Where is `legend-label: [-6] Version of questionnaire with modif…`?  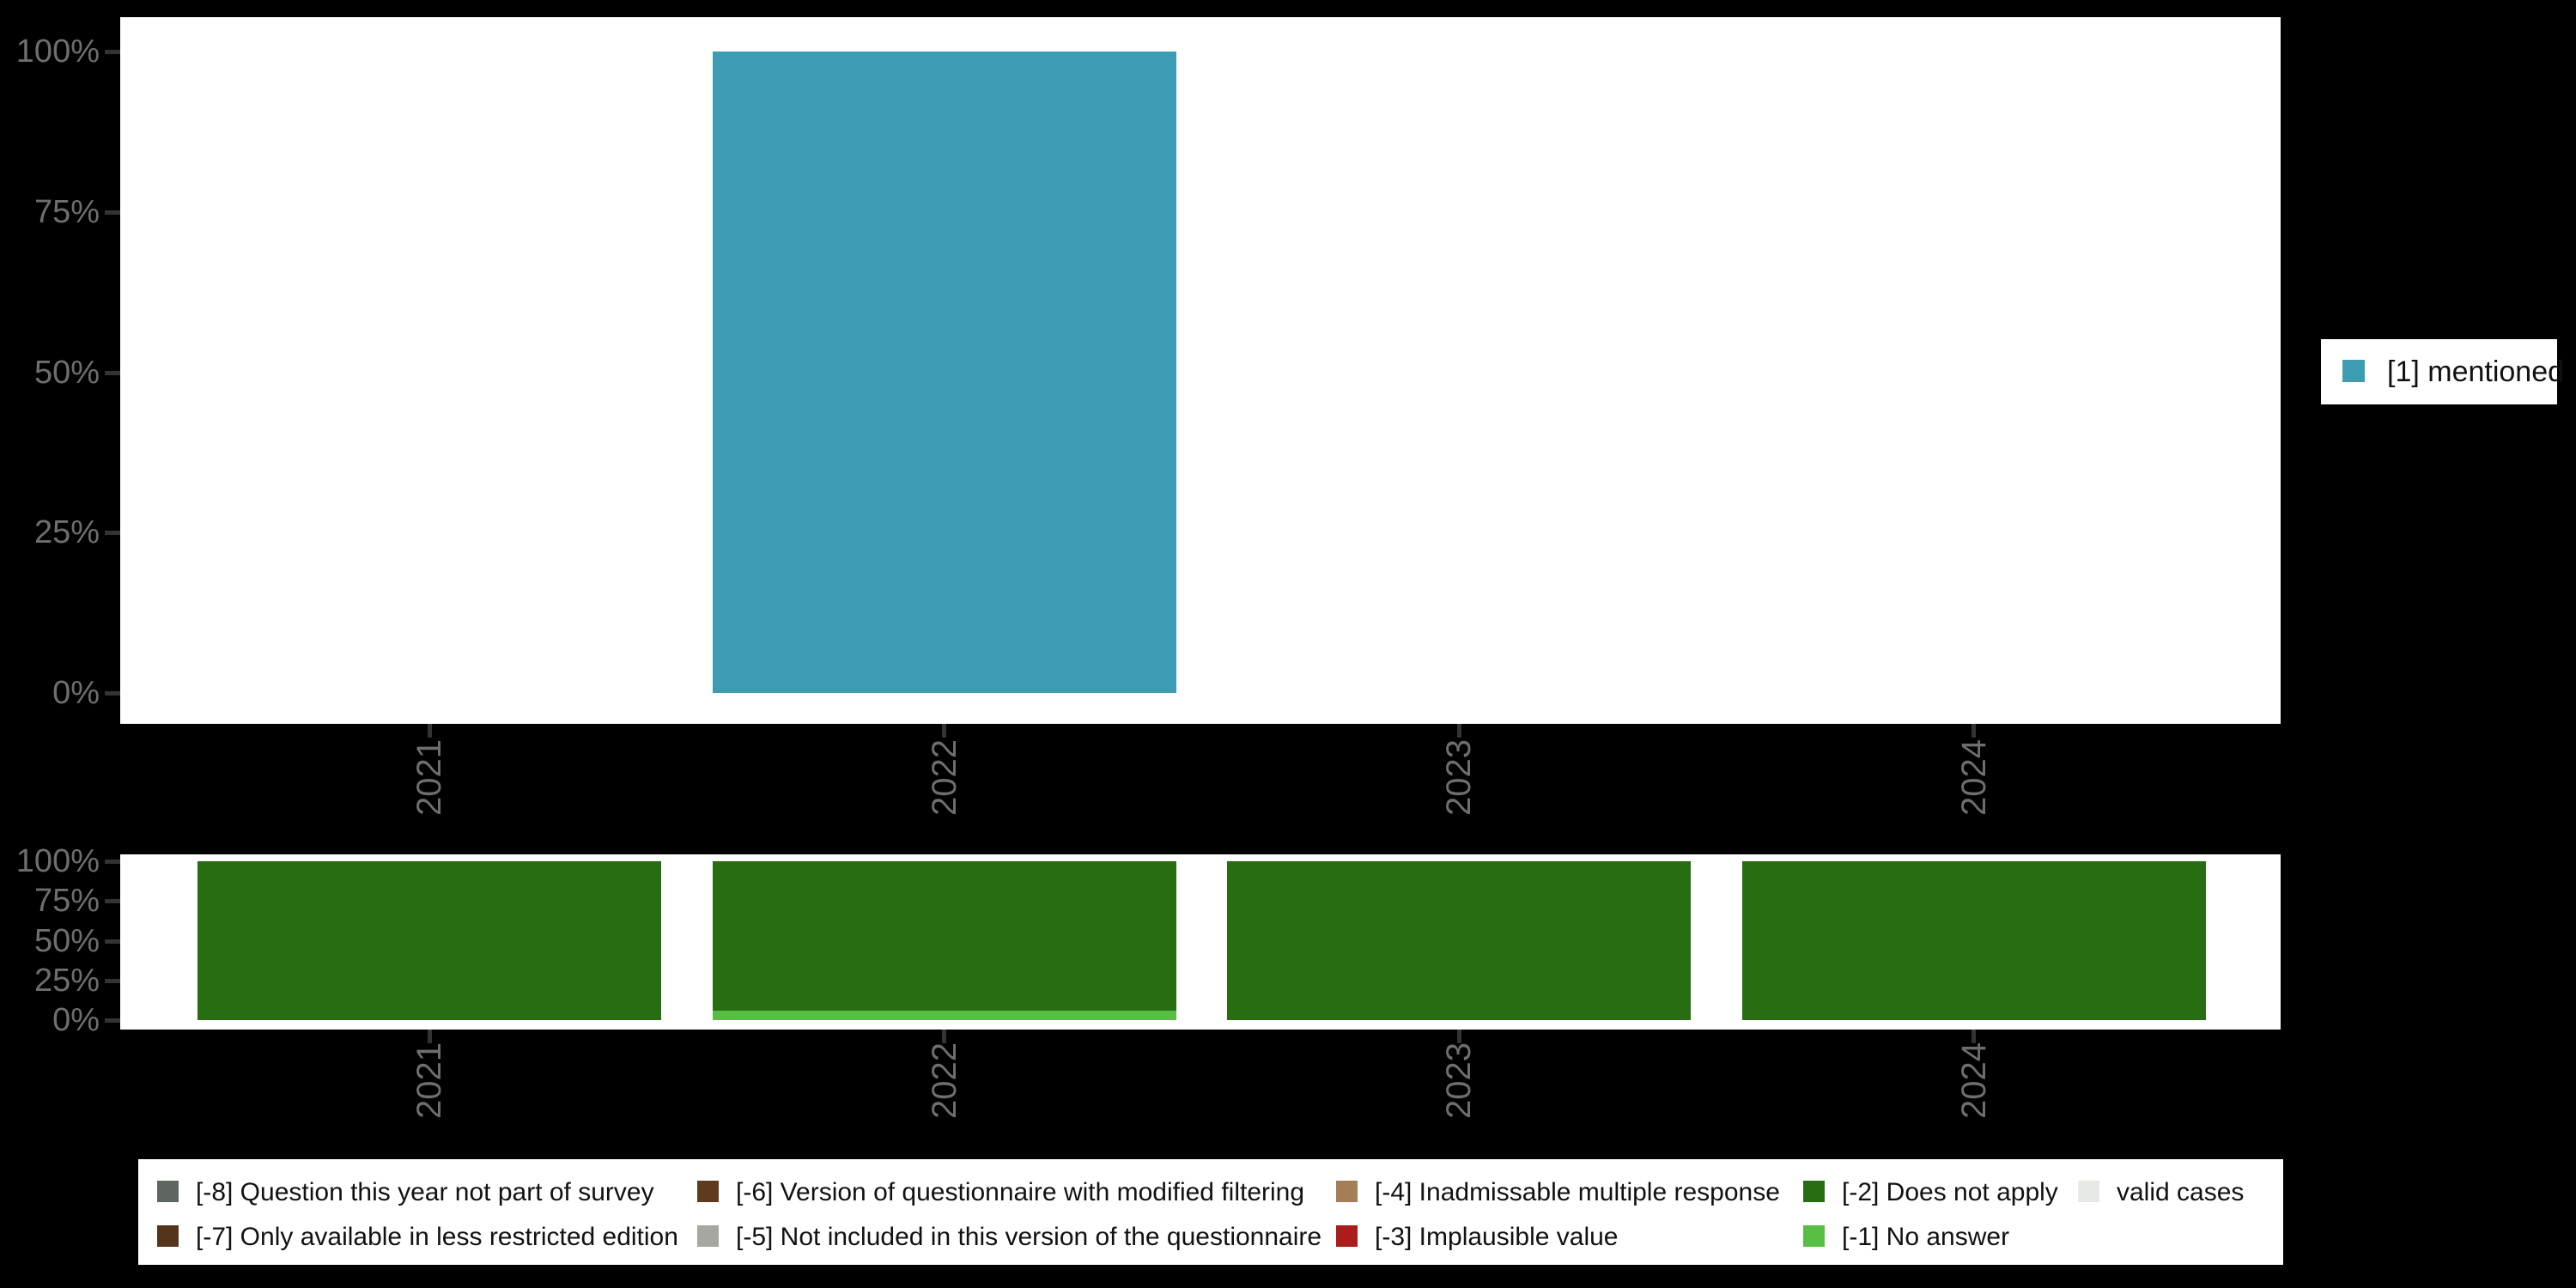 legend-label: [-6] Version of questionnaire with modif… is located at coordinates (1020, 1192).